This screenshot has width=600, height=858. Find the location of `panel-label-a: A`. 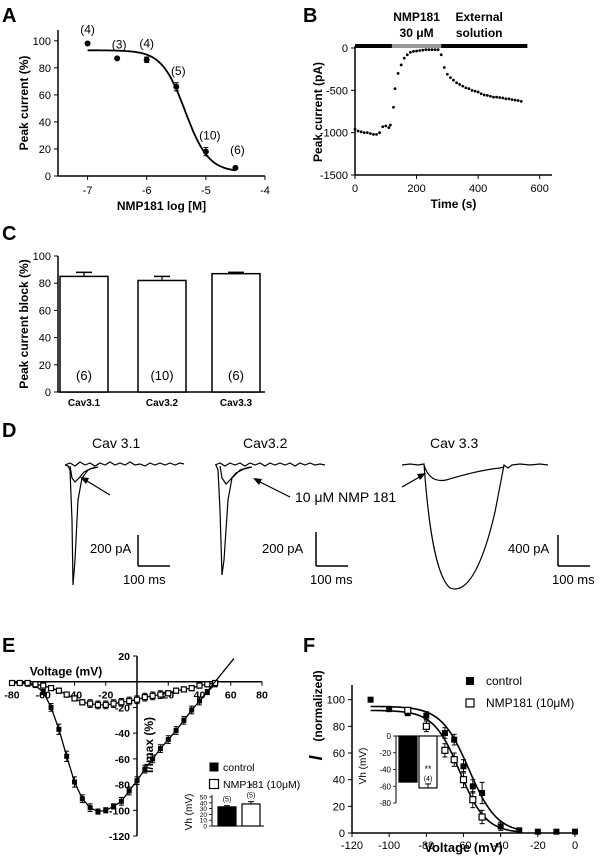

panel-label-a: A is located at coordinates (9, 16).